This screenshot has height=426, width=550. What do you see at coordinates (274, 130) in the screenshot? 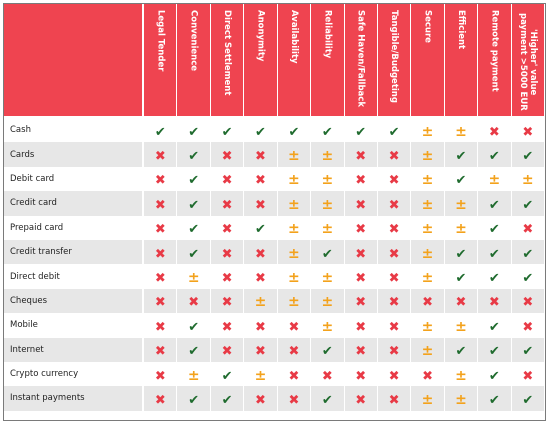
I see `table-row: Cash ✔ ✔ ✔ ✔ ✔ ✔ ✔ ✔ ± ± ✖ ✖` at bounding box center [274, 130].